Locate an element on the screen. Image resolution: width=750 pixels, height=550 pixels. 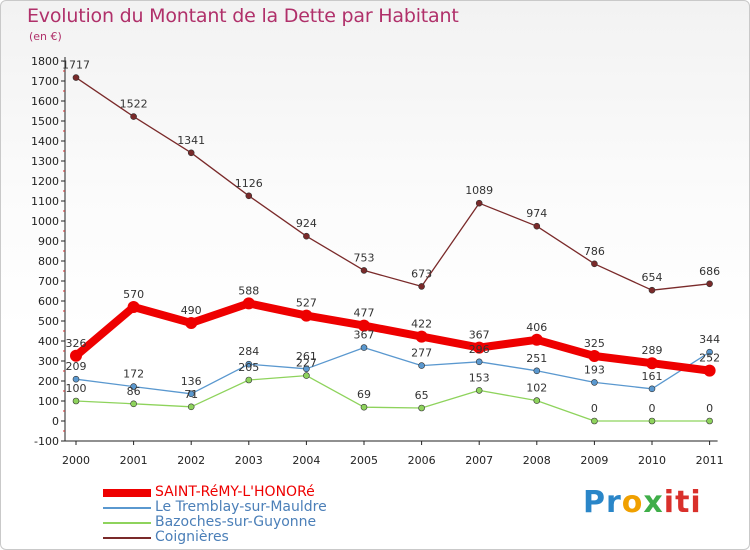
legend-item: Le Tremblay-sur-Mauldre is located at coordinates (215, 507).